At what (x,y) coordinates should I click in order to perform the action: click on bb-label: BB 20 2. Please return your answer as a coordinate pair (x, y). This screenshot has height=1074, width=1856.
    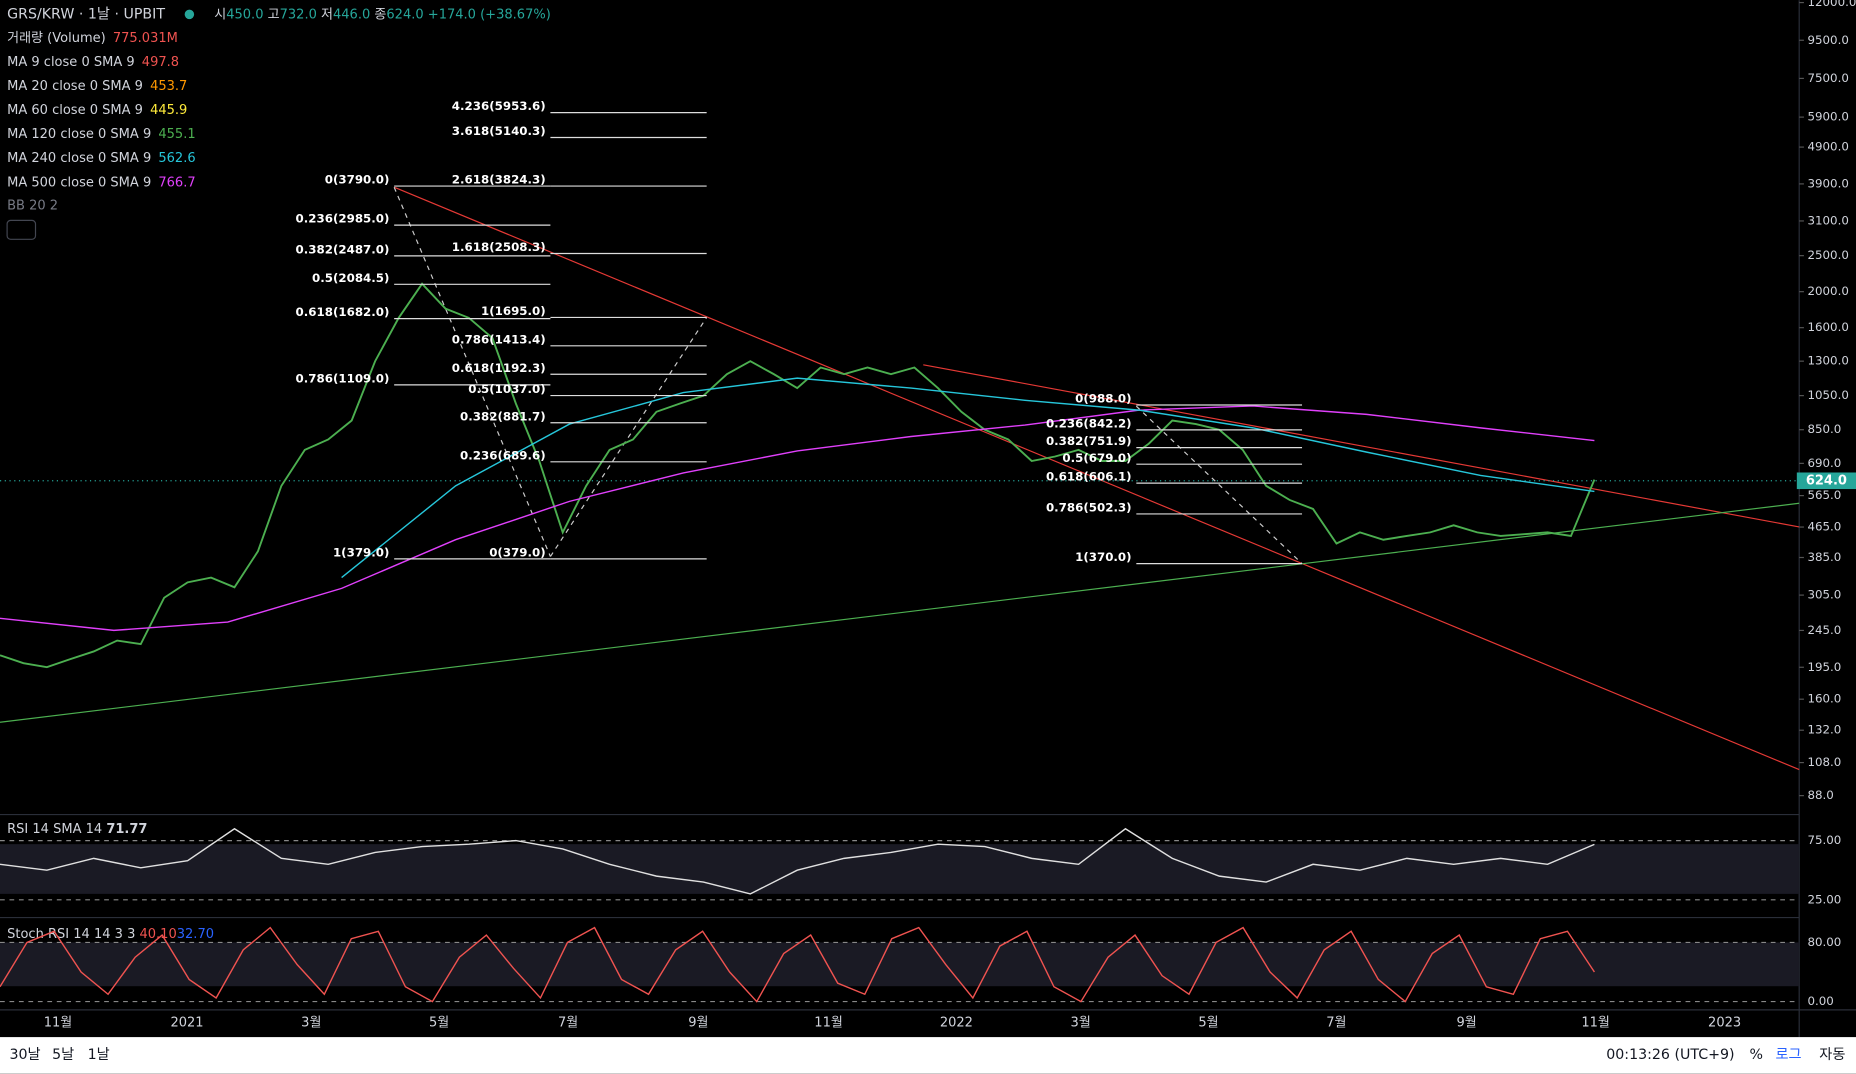
    Looking at the image, I should click on (32, 206).